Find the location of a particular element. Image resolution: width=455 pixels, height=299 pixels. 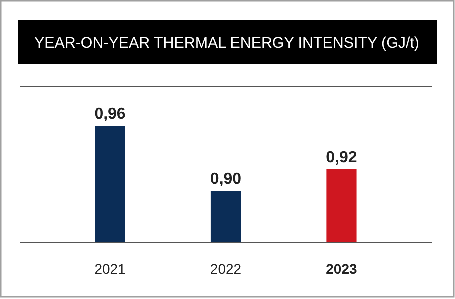

chart-title: YEAR-ON-YEAR THERMAL ENERGY INTENSITY (GJ/t) is located at coordinates (231, 43).